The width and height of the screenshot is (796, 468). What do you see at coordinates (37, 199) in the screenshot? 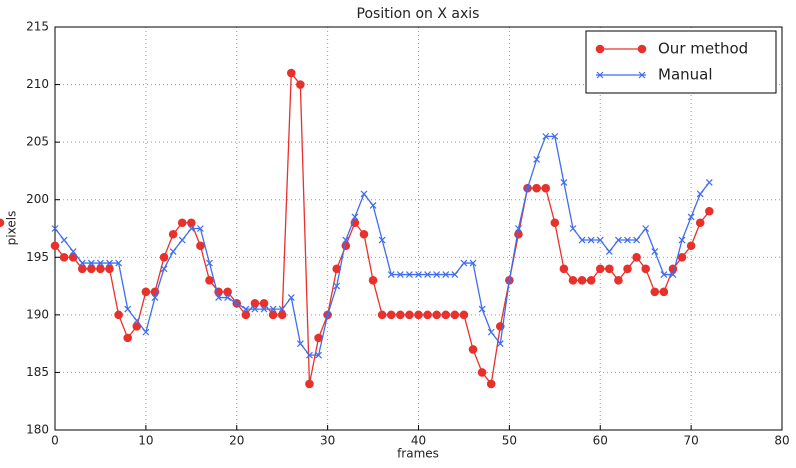
I see `y-tick-label: 200` at bounding box center [37, 199].